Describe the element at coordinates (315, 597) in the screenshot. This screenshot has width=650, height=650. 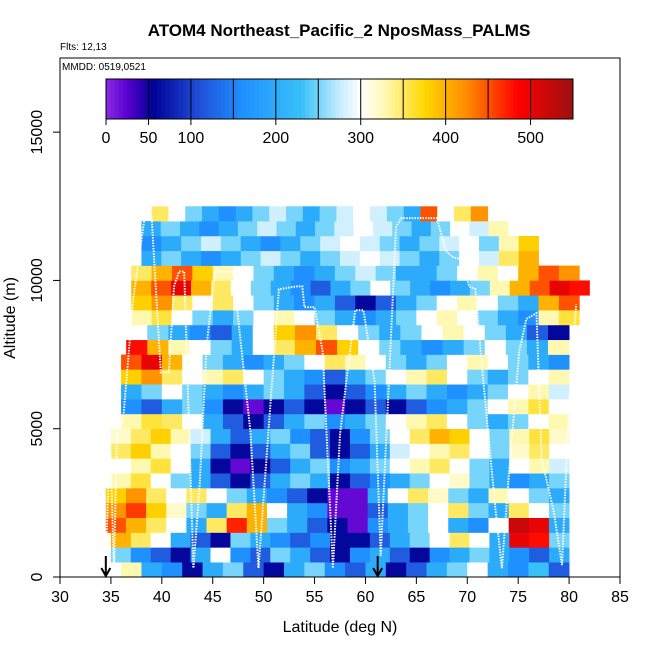
I see `x-tick-label: 55` at that location.